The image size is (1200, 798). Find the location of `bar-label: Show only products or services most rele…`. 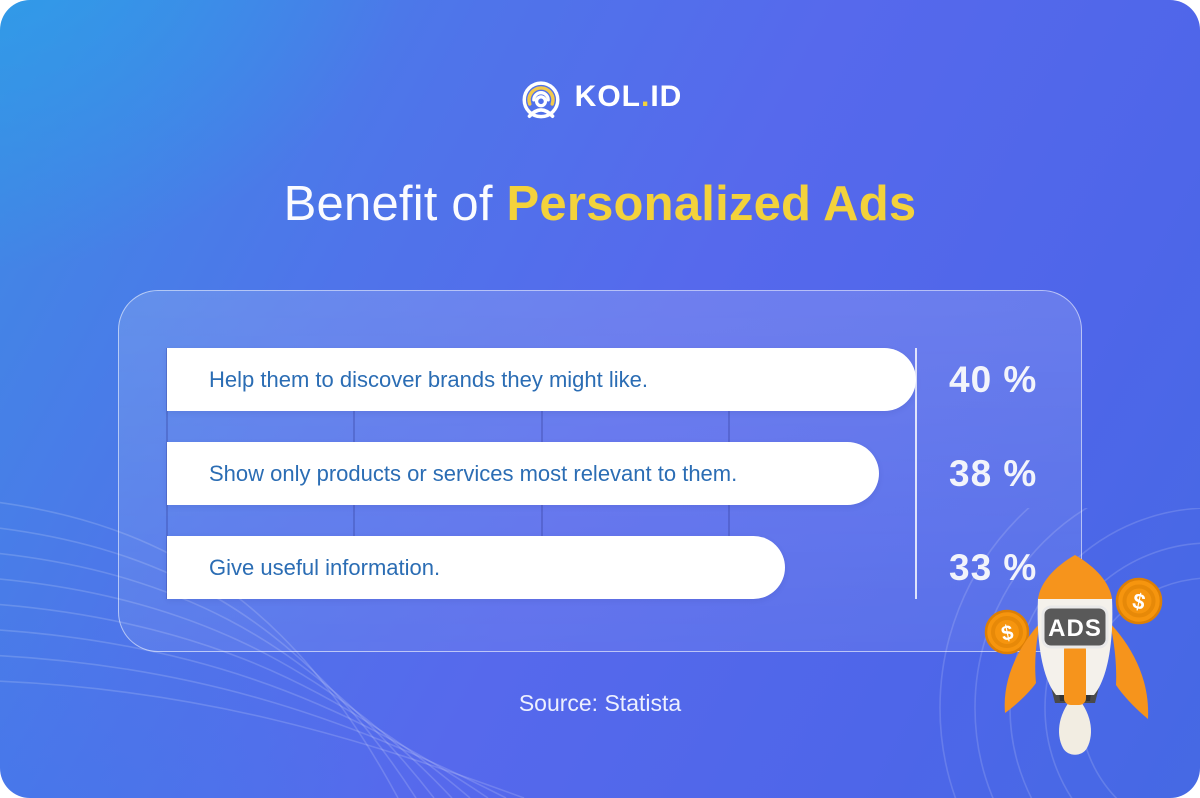

bar-label: Show only products or services most rele… is located at coordinates (473, 473).